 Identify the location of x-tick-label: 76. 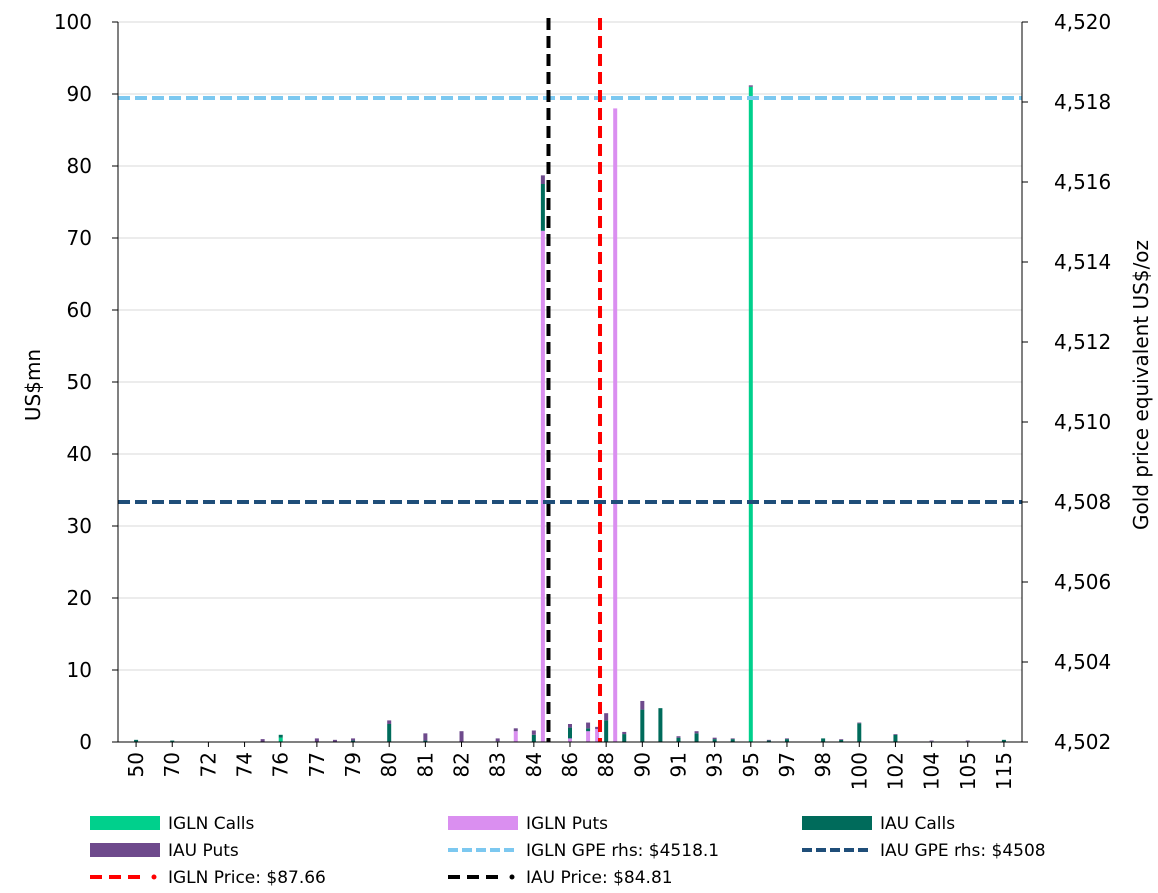
(281, 764).